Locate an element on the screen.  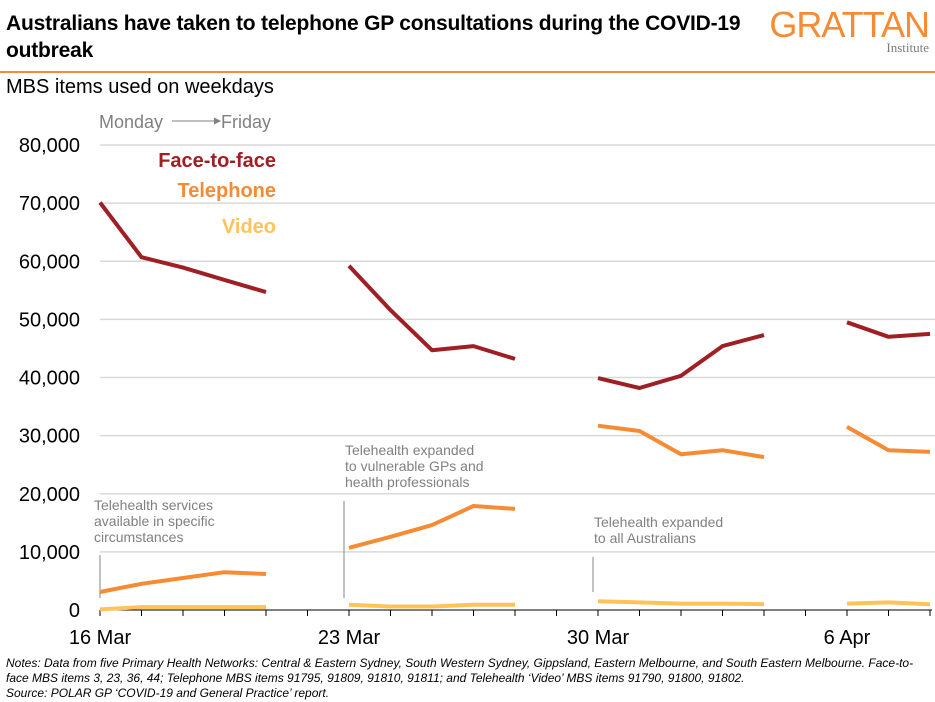
y-tick-label: 50,000 is located at coordinates (49, 320).